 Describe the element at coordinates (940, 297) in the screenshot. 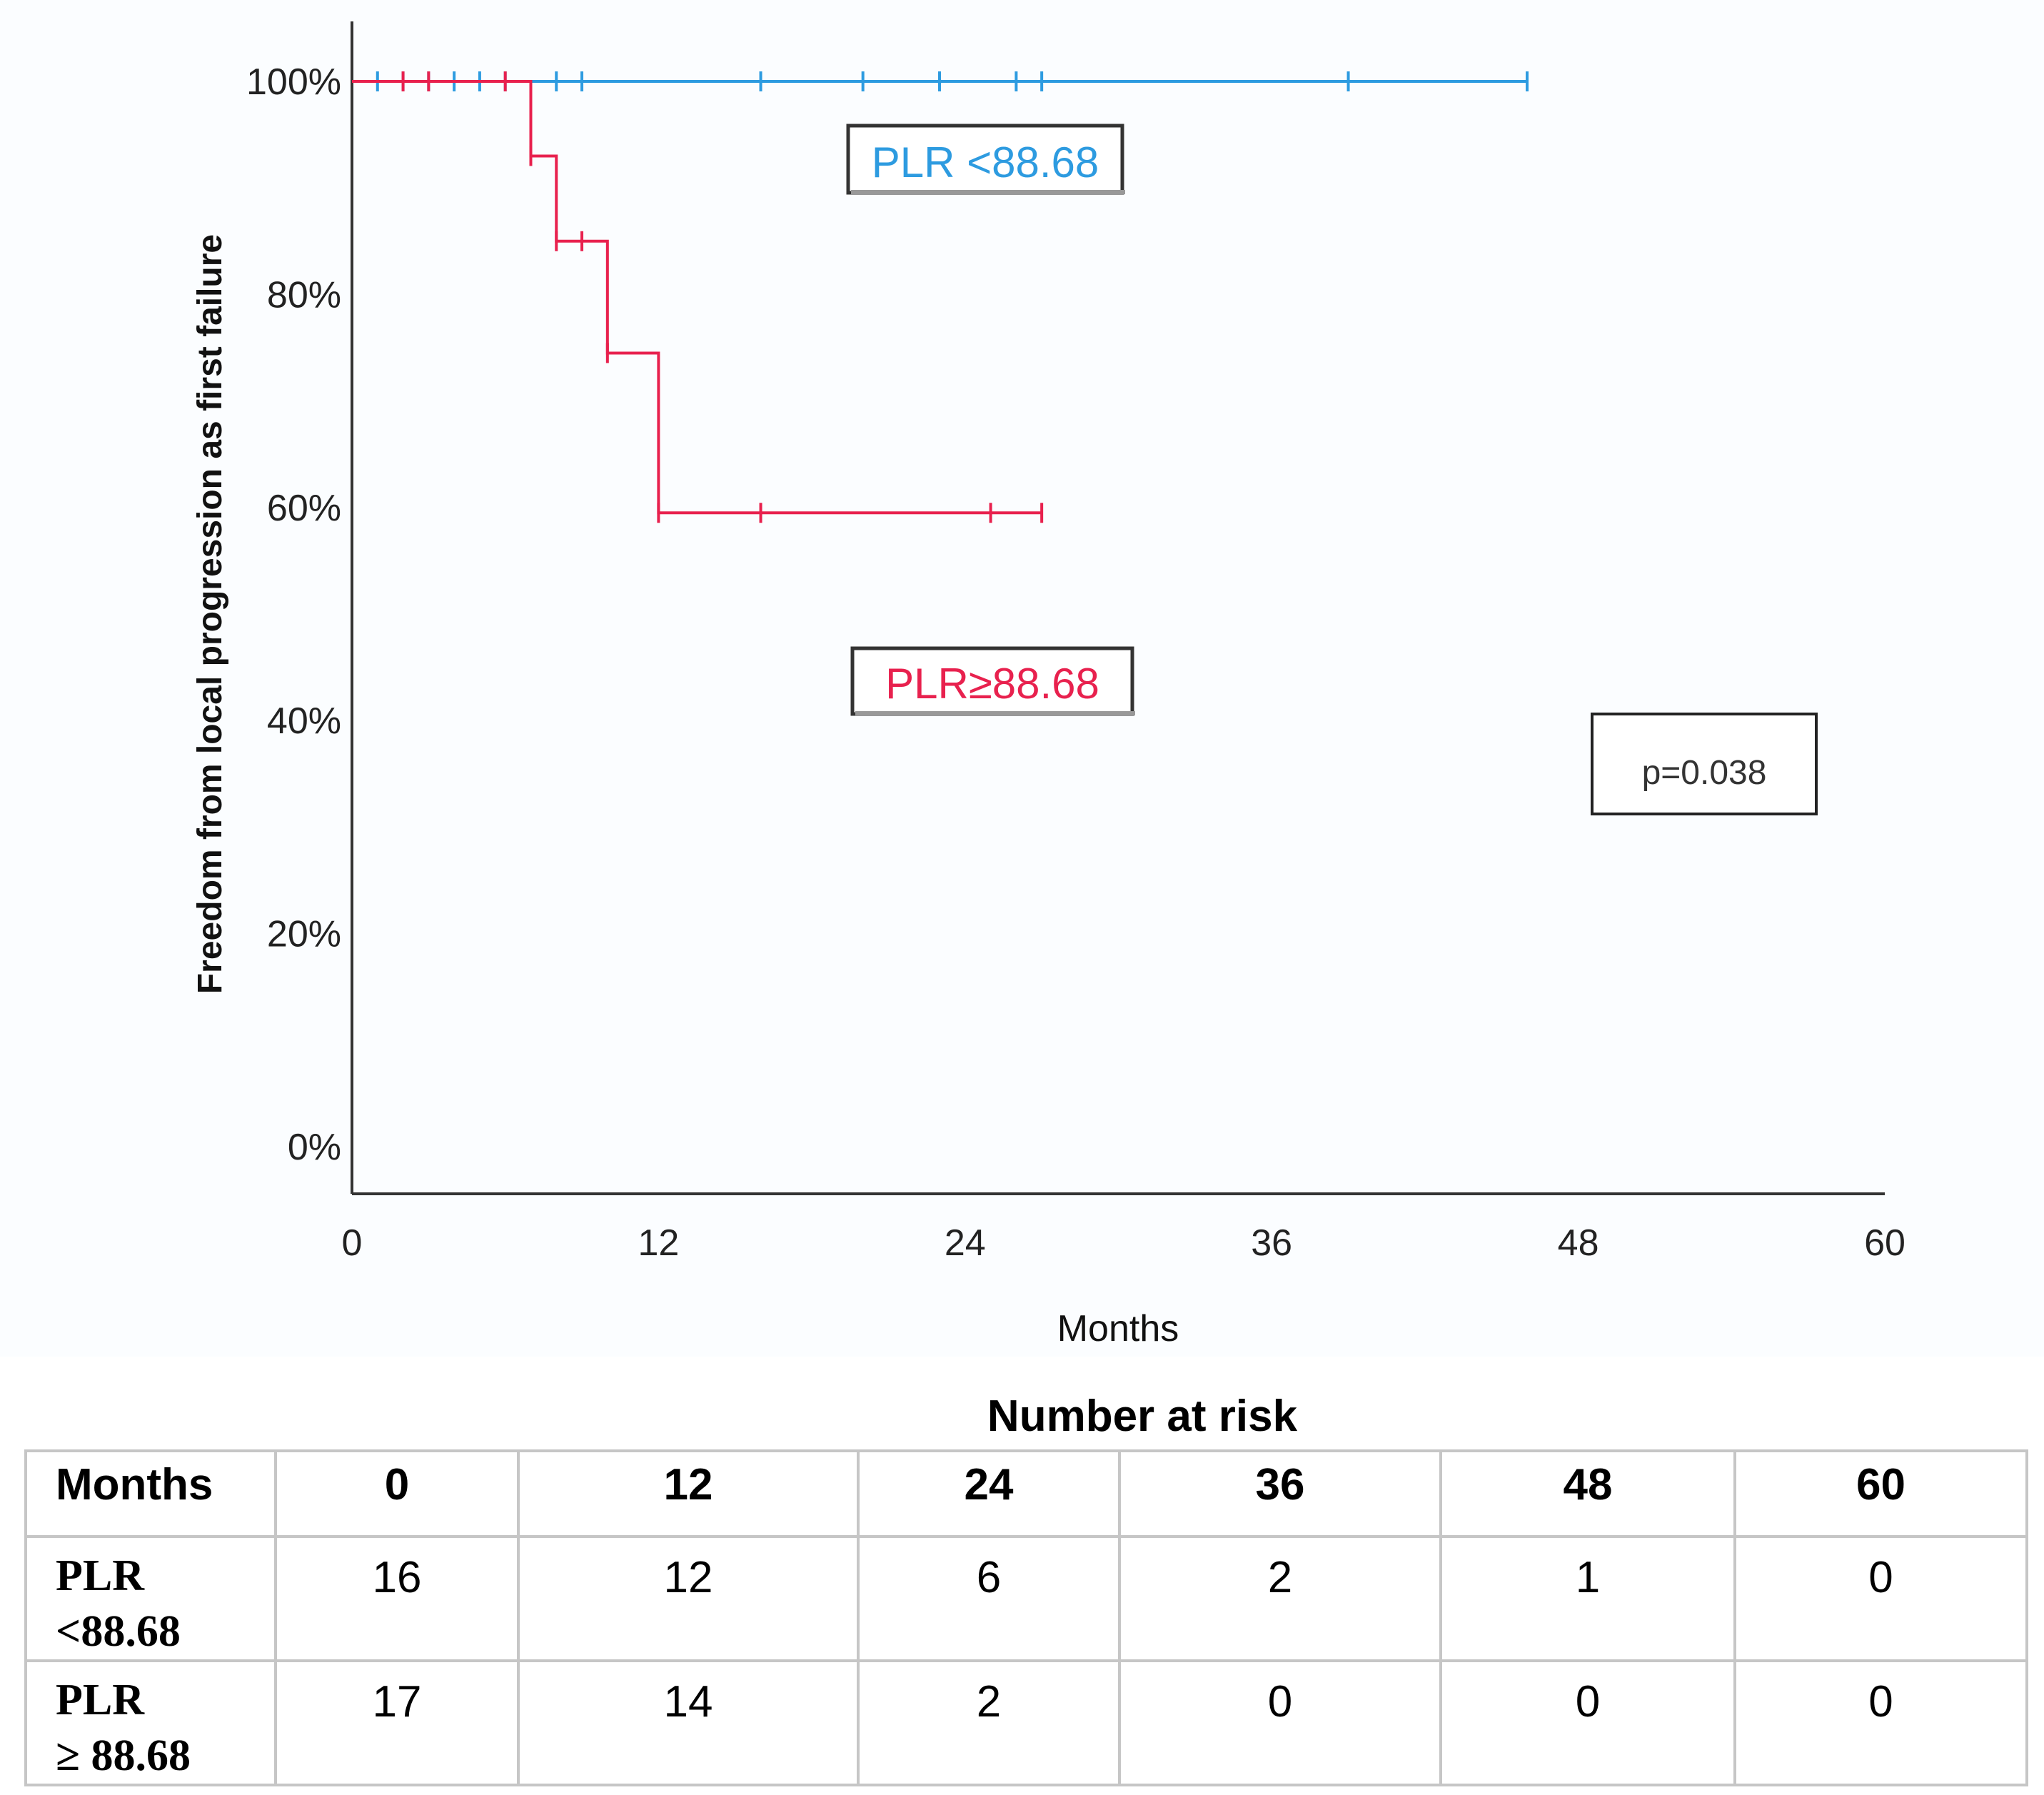

I see `series-layer` at that location.